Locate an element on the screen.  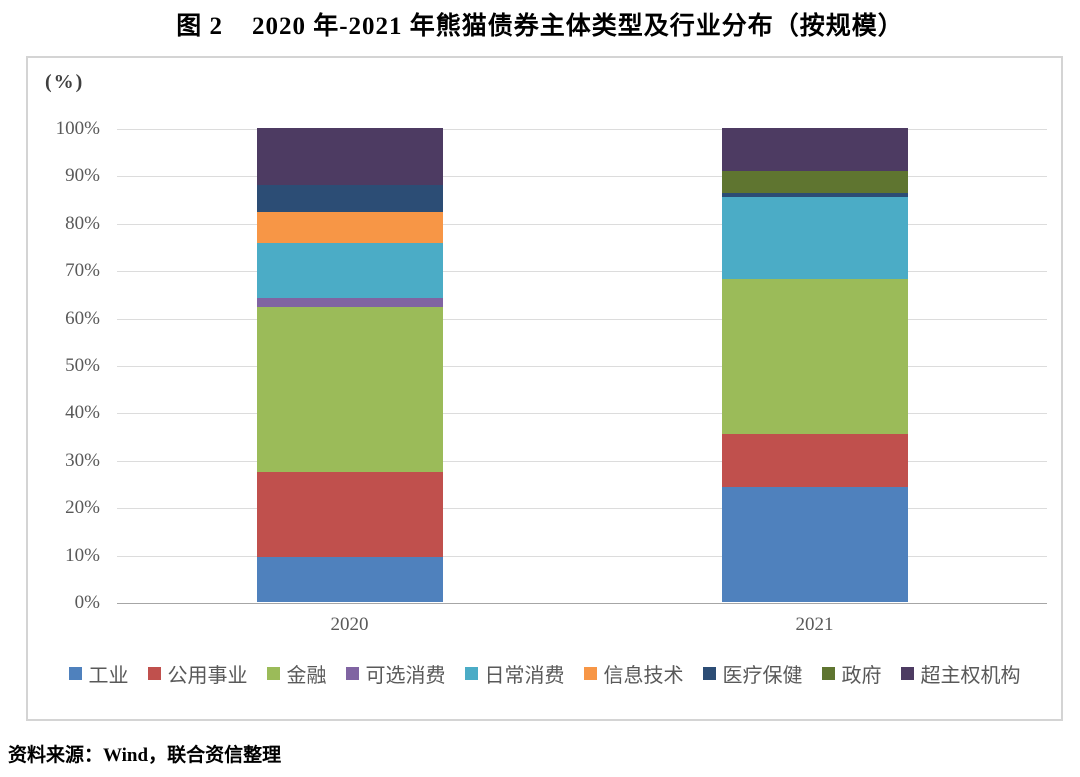
legend-item-信息技术: 信息技术 is located at coordinates (633, 673).